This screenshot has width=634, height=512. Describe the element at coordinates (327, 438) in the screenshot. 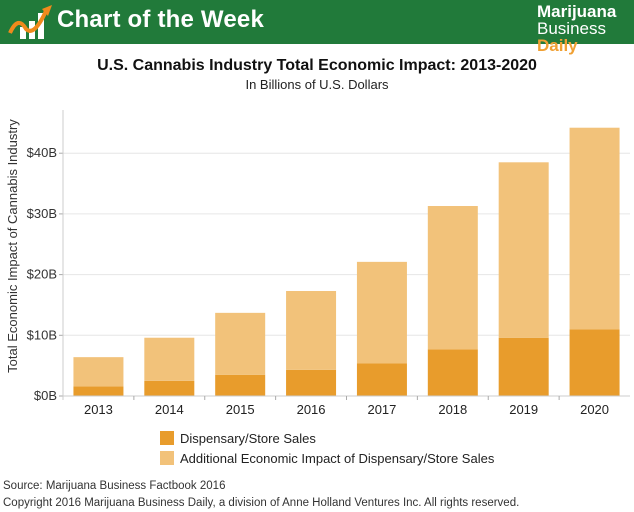

I see `legend-item-dispensary: Dispensary/Store Sales` at that location.